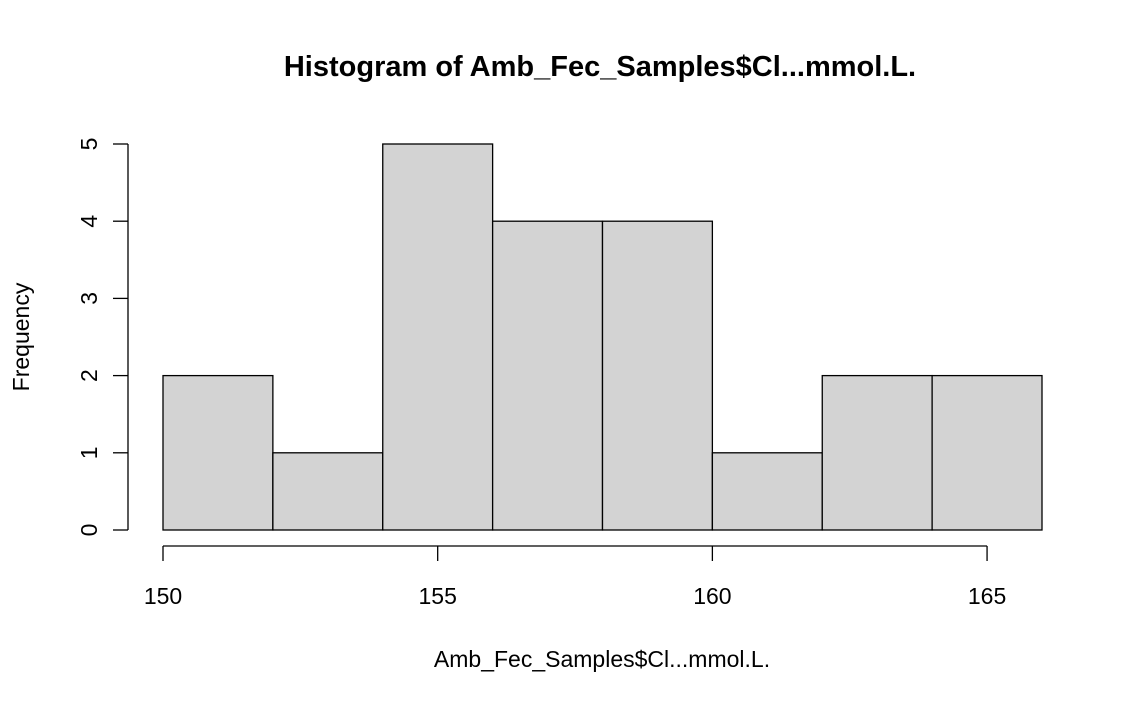 This screenshot has width=1143, height=706. Describe the element at coordinates (438, 596) in the screenshot. I see `x-tick-label: 155` at that location.